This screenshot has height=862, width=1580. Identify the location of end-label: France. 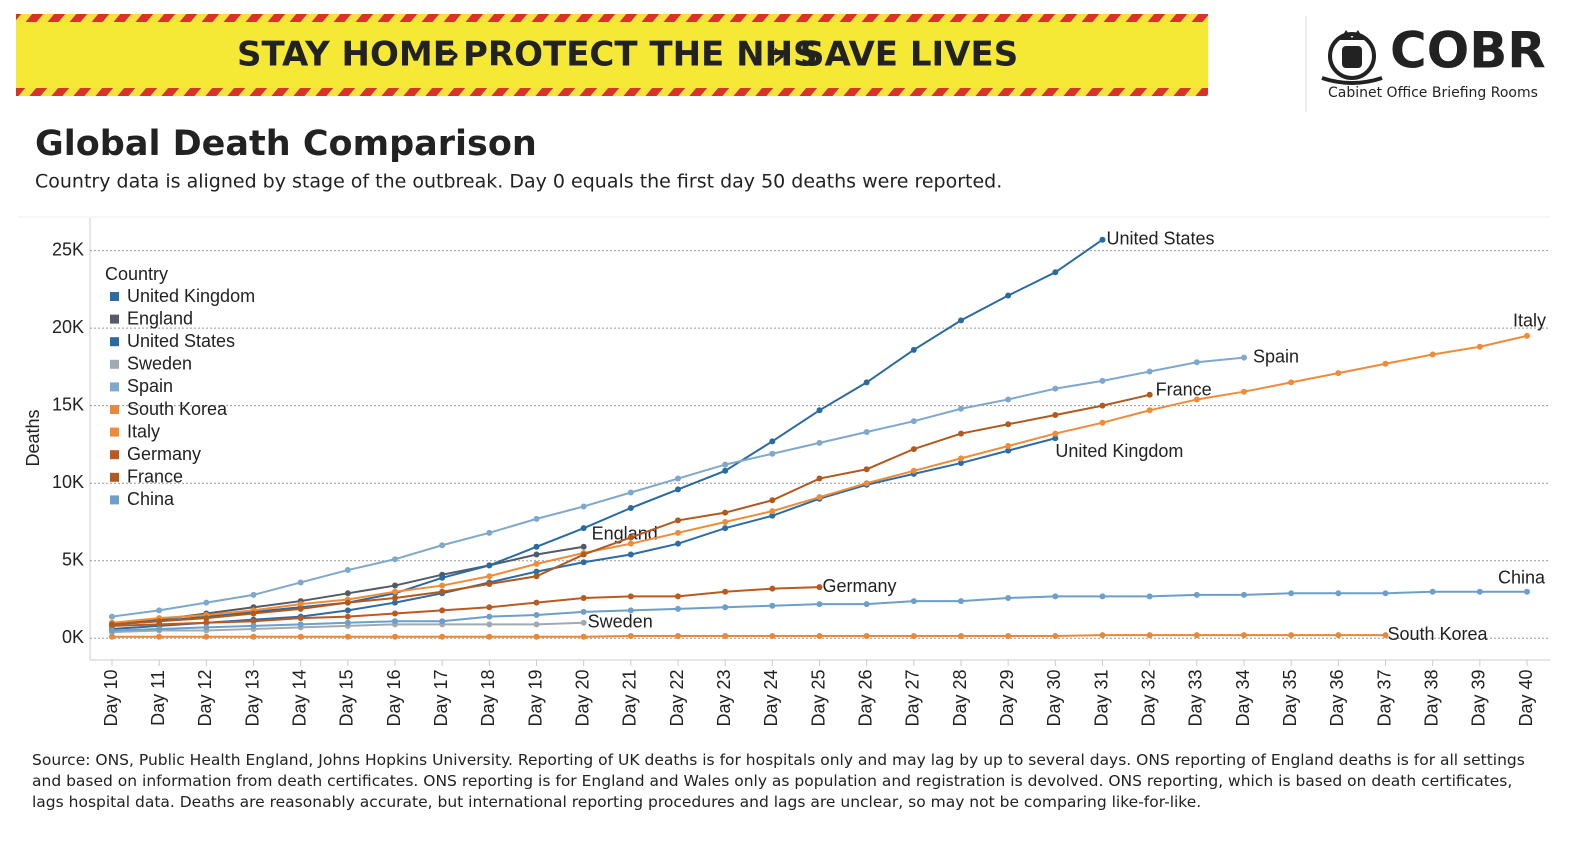
(1184, 390).